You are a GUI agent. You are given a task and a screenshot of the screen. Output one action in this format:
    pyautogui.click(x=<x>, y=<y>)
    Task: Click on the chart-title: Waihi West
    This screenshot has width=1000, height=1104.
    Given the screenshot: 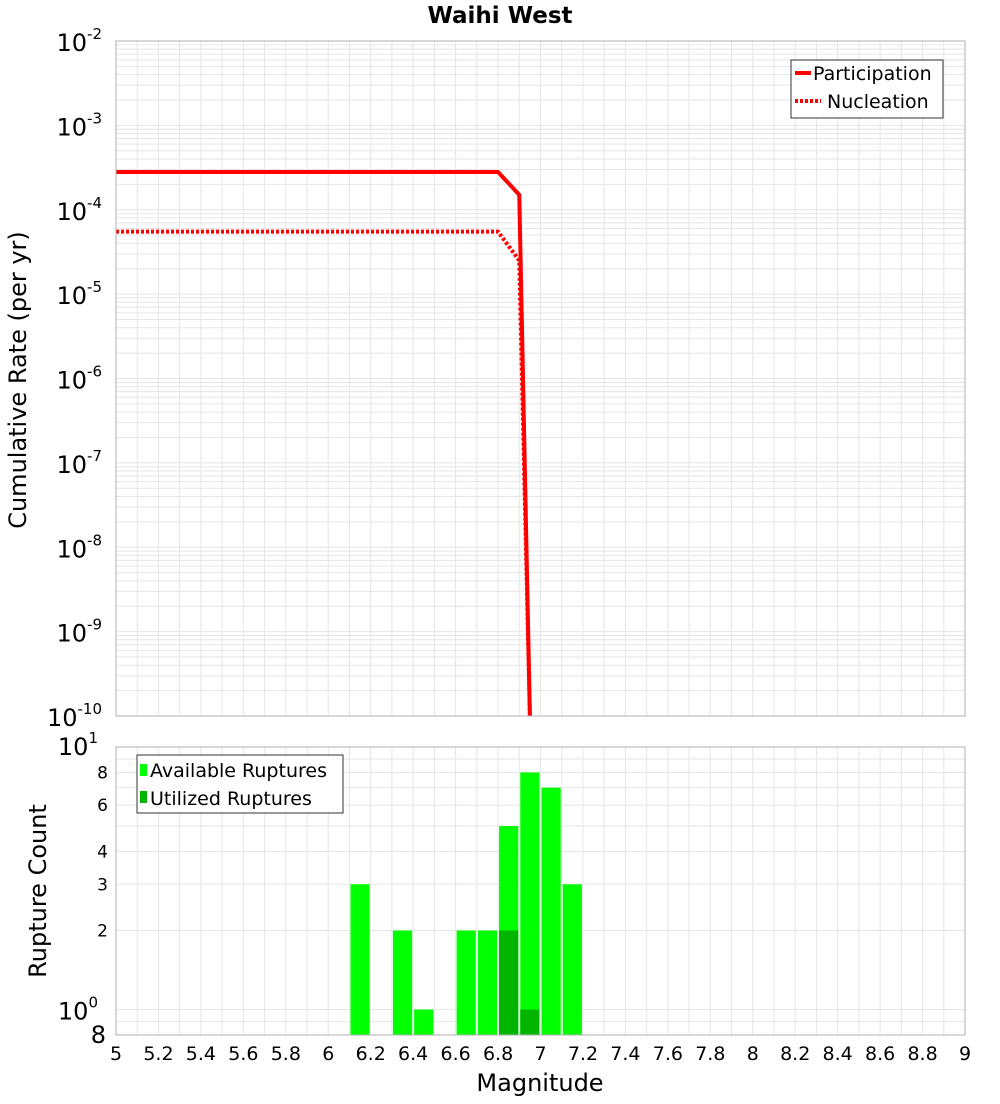 What is the action you would take?
    pyautogui.click(x=499, y=16)
    